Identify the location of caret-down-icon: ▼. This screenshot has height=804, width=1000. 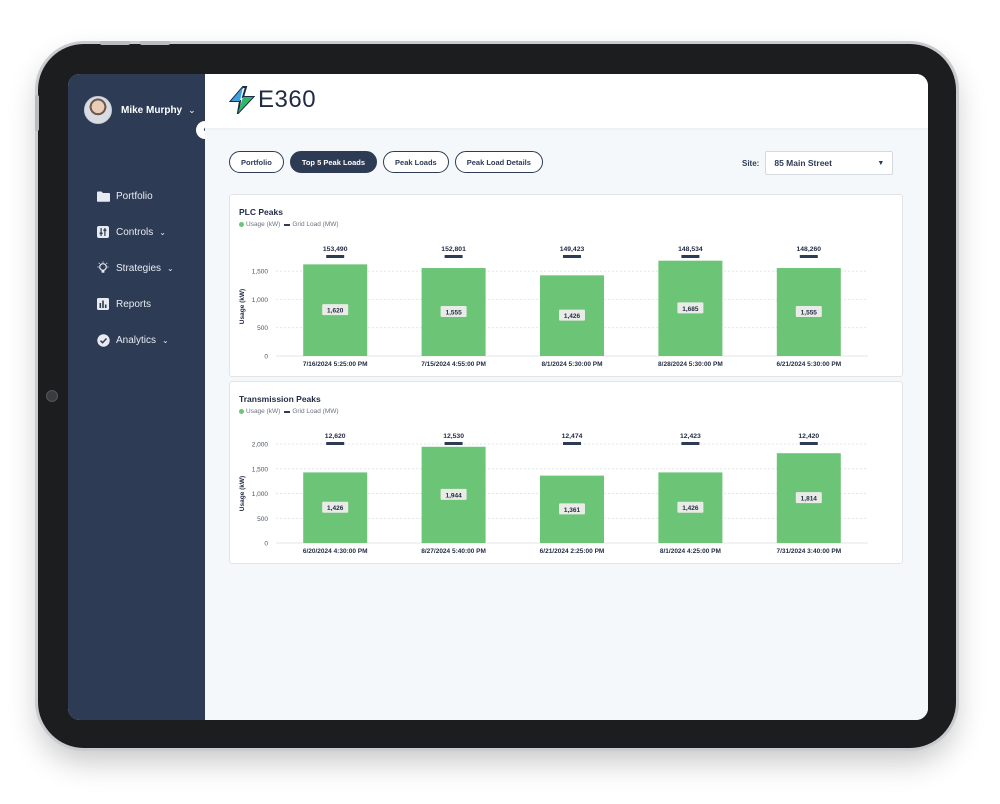
(881, 163).